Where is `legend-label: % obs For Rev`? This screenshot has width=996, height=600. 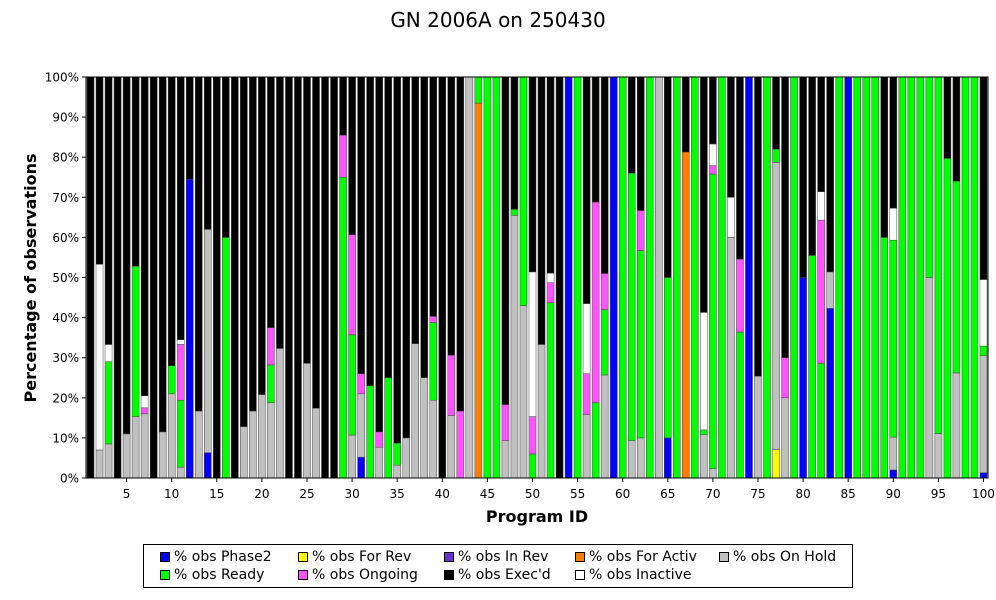 legend-label: % obs For Rev is located at coordinates (362, 557).